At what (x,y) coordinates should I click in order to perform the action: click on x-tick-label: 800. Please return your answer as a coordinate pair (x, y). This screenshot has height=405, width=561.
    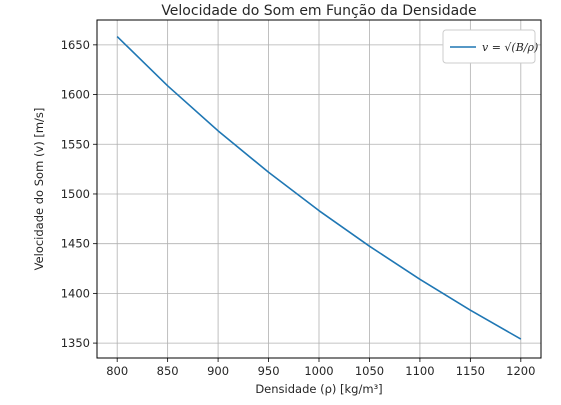
    Looking at the image, I should click on (117, 371).